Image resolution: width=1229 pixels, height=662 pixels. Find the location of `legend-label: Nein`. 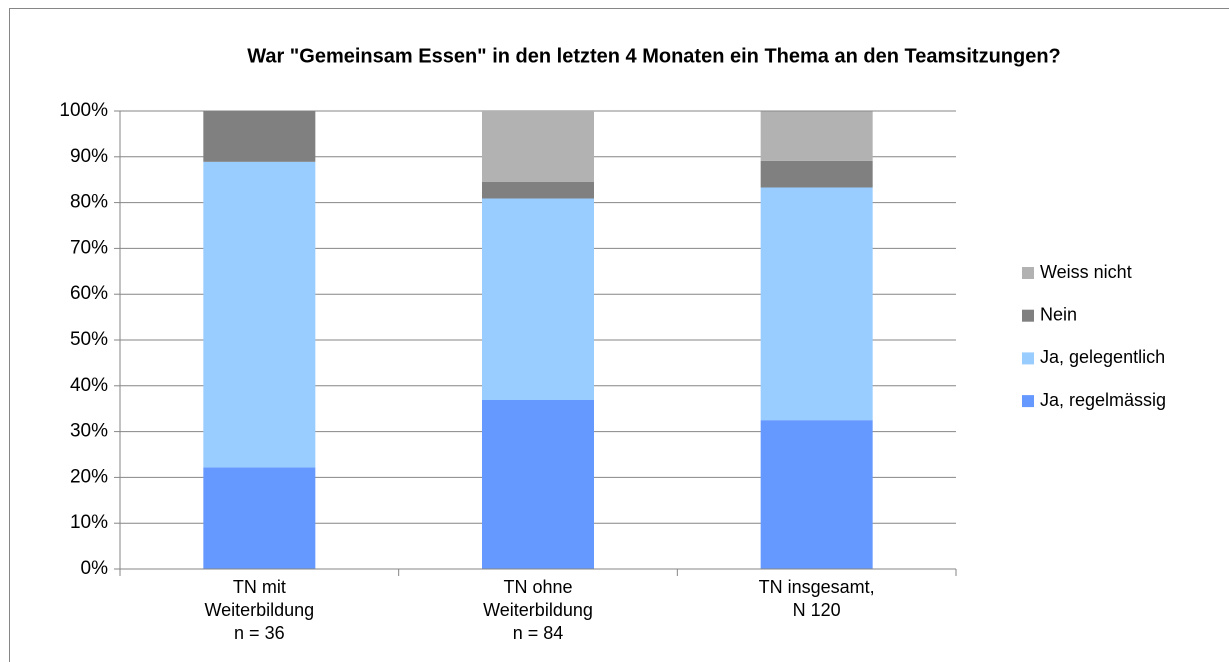

legend-label: Nein is located at coordinates (1058, 314).